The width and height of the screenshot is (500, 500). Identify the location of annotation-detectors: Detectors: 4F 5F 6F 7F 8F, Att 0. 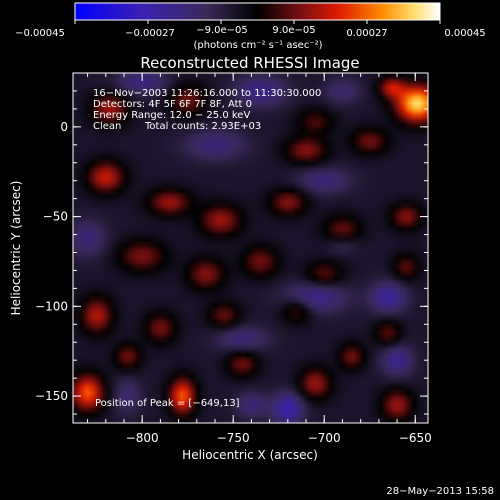
(172, 104).